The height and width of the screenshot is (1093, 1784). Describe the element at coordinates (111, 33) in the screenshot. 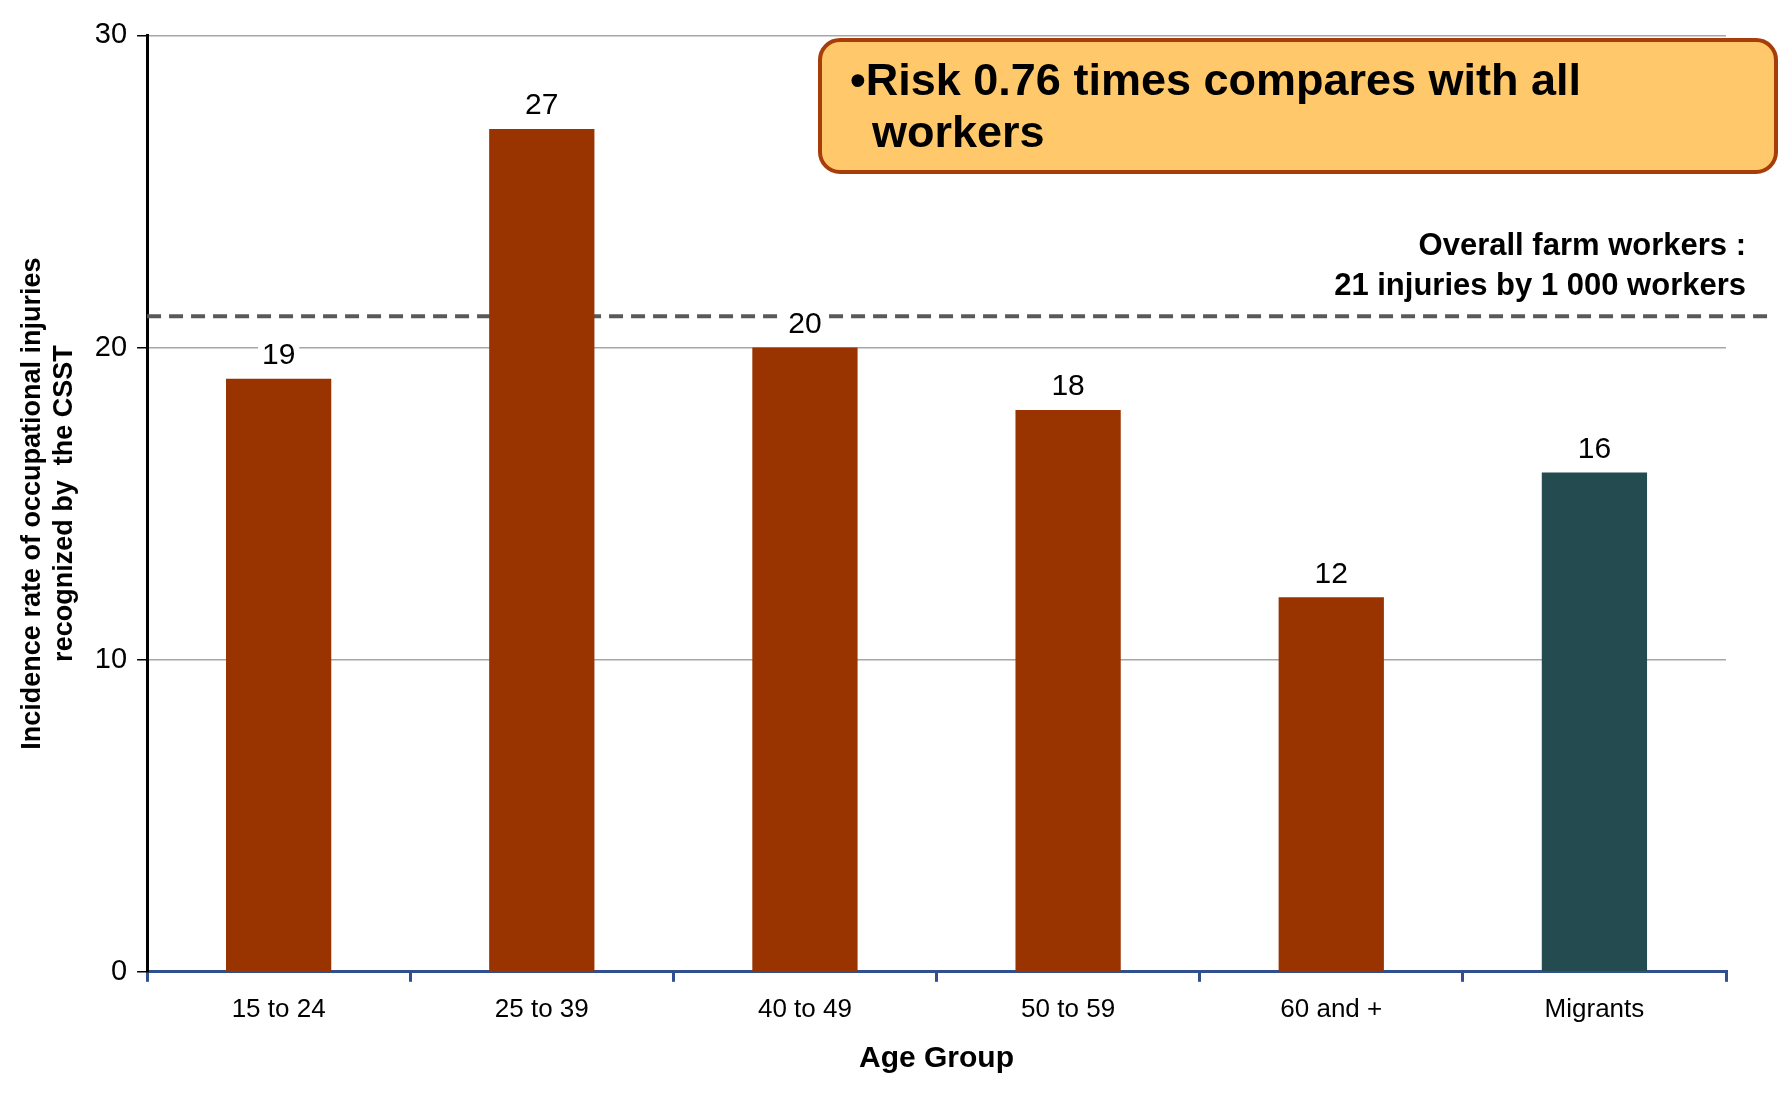

I see `y-tick-label: 30` at that location.